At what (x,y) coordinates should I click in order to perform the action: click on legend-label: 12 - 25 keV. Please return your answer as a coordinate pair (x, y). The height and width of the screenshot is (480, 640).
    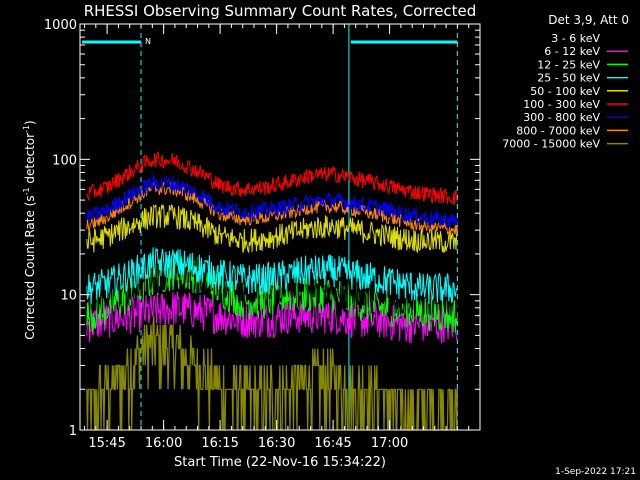
    Looking at the image, I should click on (568, 64).